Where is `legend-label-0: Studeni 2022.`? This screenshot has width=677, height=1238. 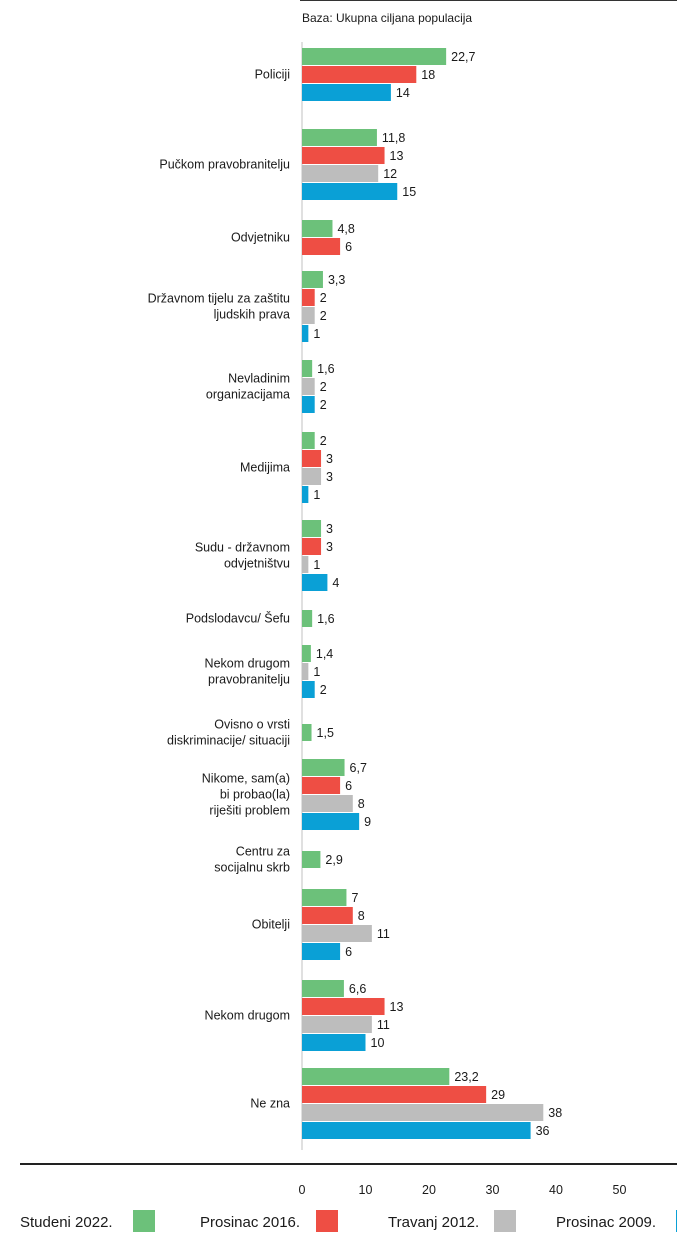
legend-label-0: Studeni 2022. is located at coordinates (66, 1222).